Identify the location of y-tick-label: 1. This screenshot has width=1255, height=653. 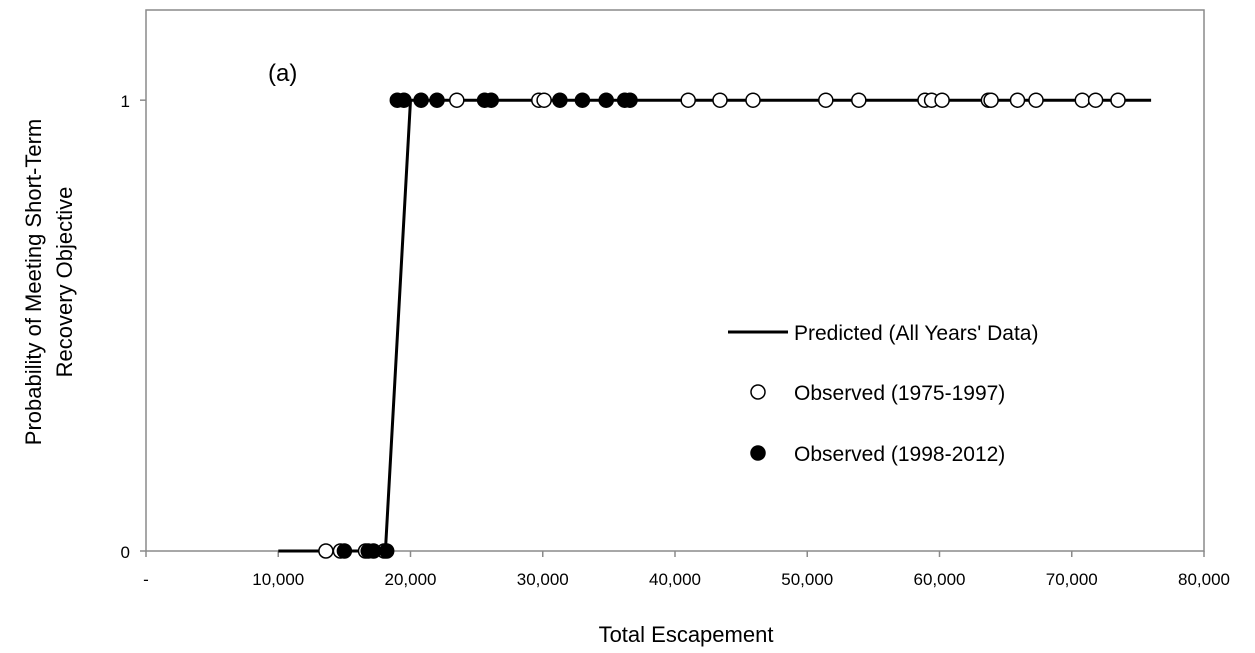
(125, 101).